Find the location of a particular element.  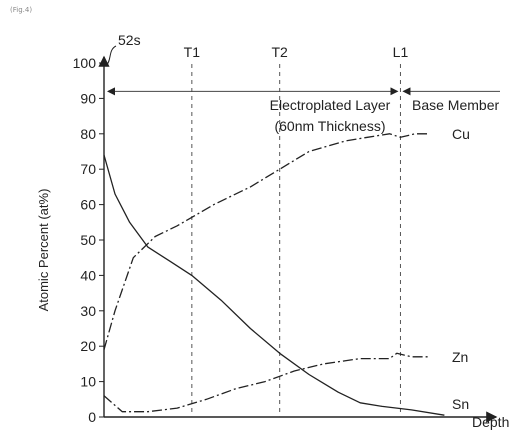

base-member-label: Base Member is located at coordinates (455, 105).